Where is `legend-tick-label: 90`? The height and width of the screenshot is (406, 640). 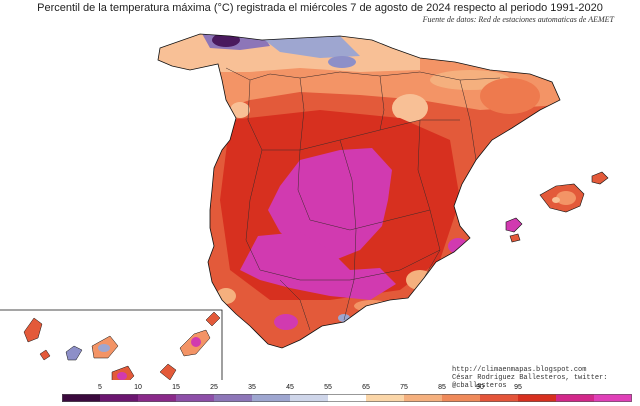
legend-tick-label: 90 is located at coordinates (480, 387).